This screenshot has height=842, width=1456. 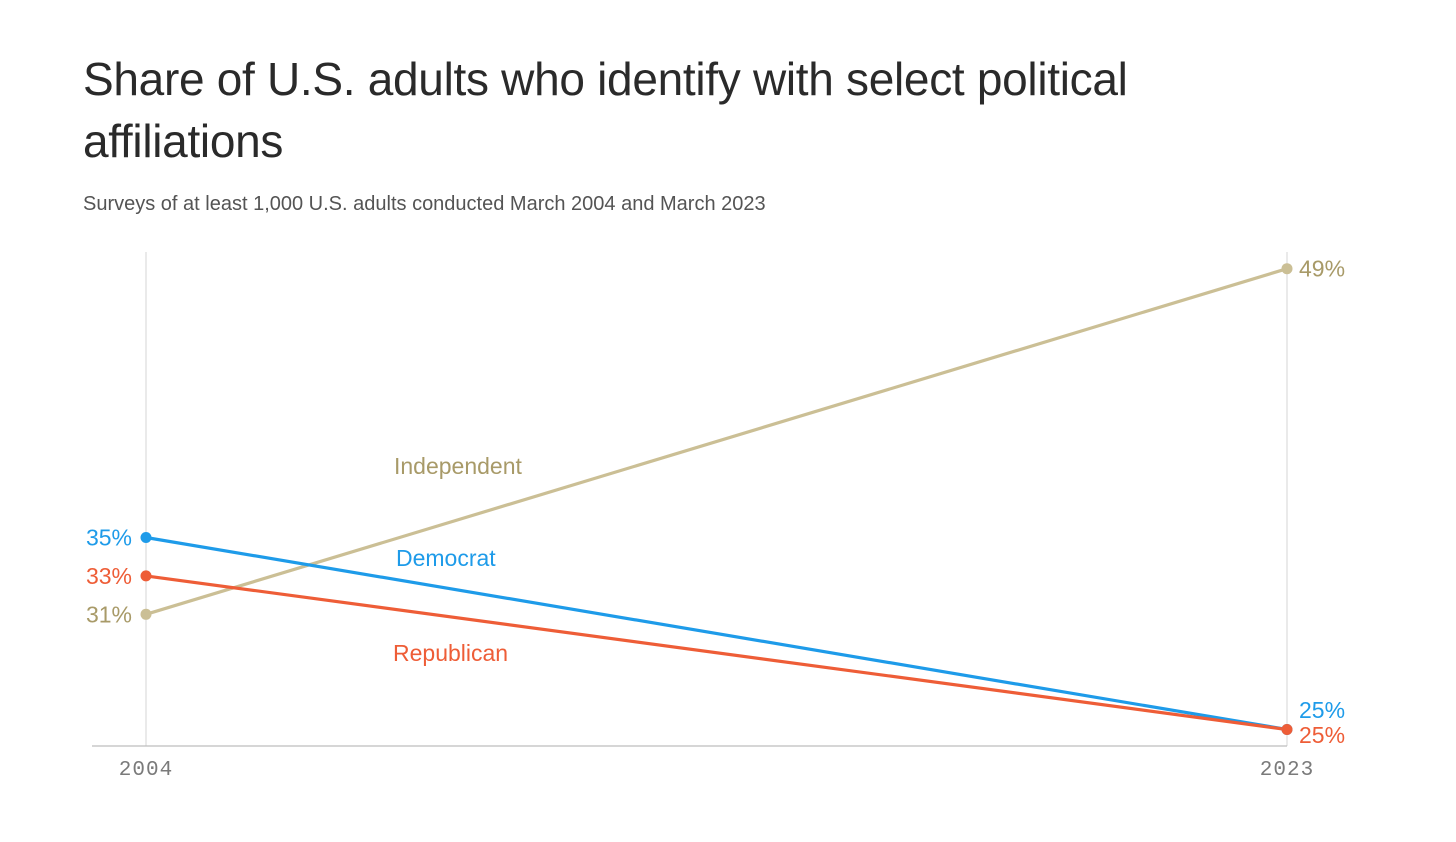 I want to click on value-label-republican-2023: 25%, so click(x=1322, y=735).